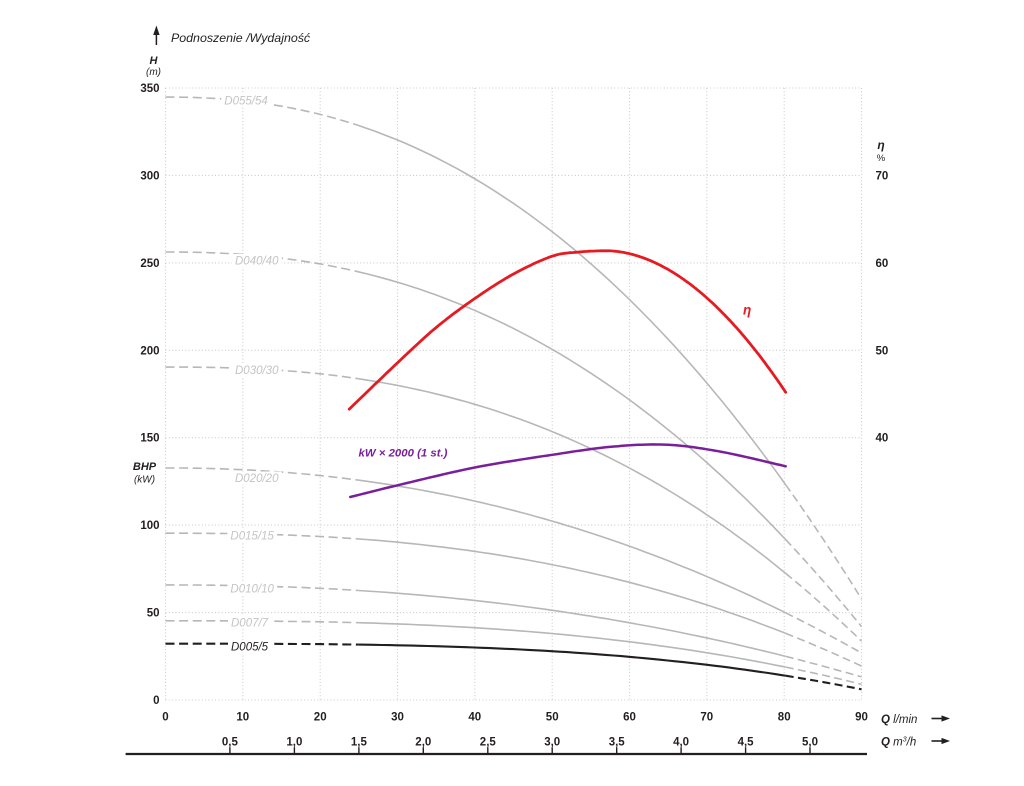 This screenshot has width=1024, height=786. What do you see at coordinates (149, 439) in the screenshot?
I see `svg-text: 150` at bounding box center [149, 439].